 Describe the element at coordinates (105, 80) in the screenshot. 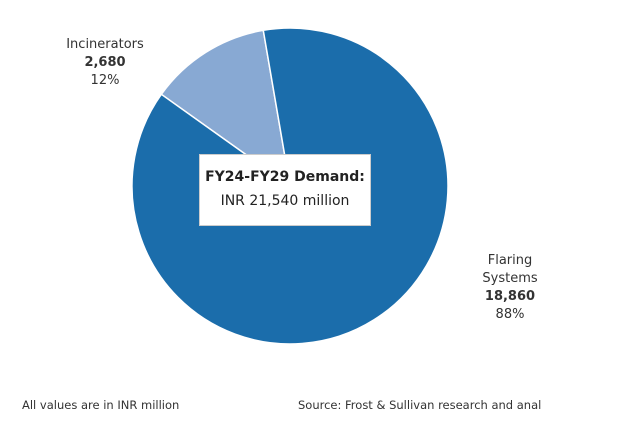

I see `percent-label: 12%` at that location.